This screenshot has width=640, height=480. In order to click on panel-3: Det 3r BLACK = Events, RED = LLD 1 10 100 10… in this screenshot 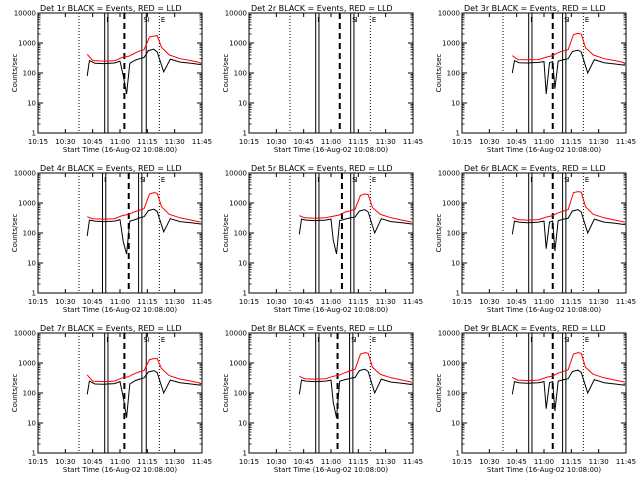, I will do `click(535, 79)`.